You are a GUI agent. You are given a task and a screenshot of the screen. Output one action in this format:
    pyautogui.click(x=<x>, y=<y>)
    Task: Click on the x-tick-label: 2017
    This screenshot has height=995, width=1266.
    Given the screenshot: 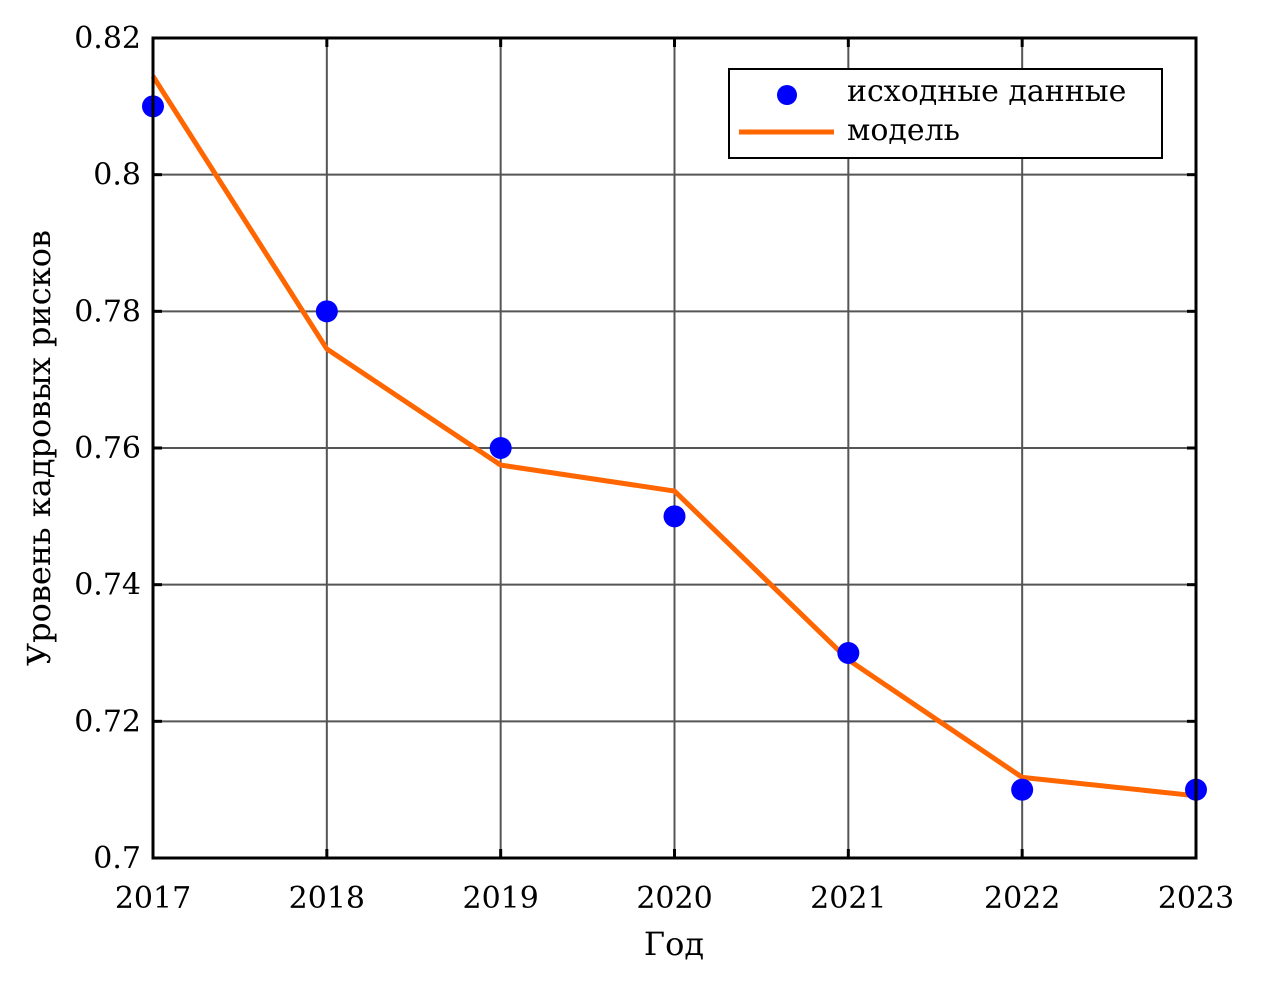 What is the action you would take?
    pyautogui.click(x=153, y=898)
    